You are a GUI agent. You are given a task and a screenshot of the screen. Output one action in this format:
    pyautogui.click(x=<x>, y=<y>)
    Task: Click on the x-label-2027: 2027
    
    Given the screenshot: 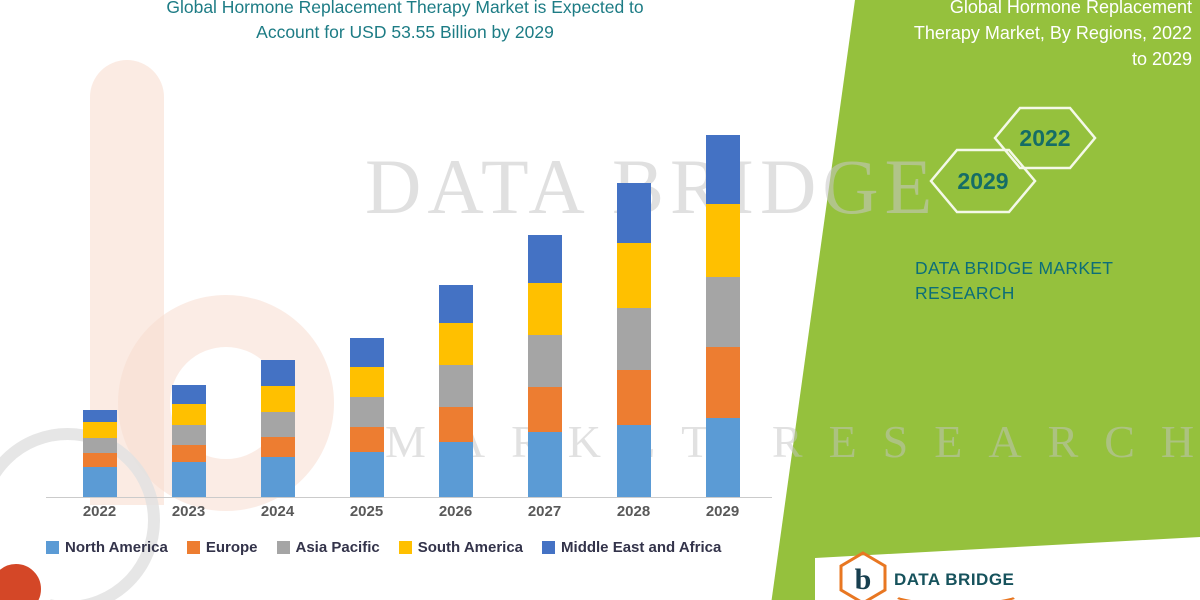 What is the action you would take?
    pyautogui.click(x=544, y=511)
    